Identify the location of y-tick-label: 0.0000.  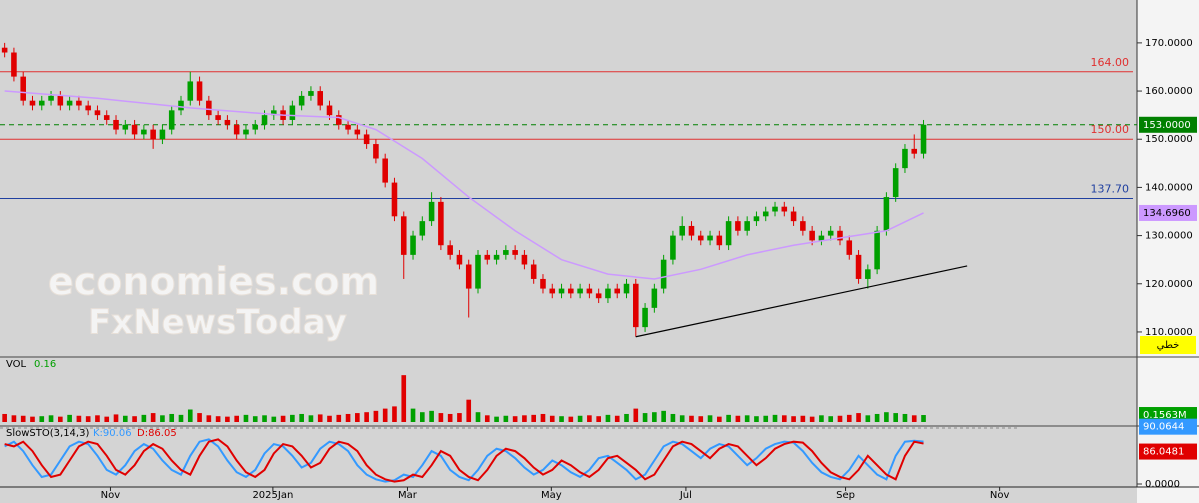
(1162, 484).